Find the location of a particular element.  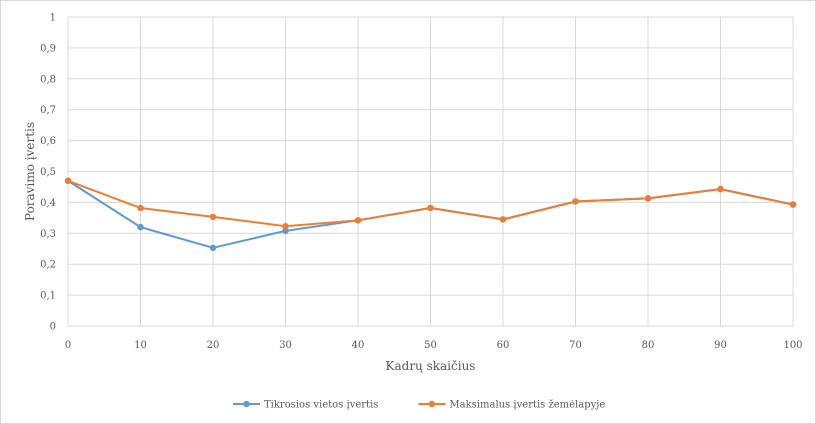

y-tick-label: 0,7 is located at coordinates (48, 110).